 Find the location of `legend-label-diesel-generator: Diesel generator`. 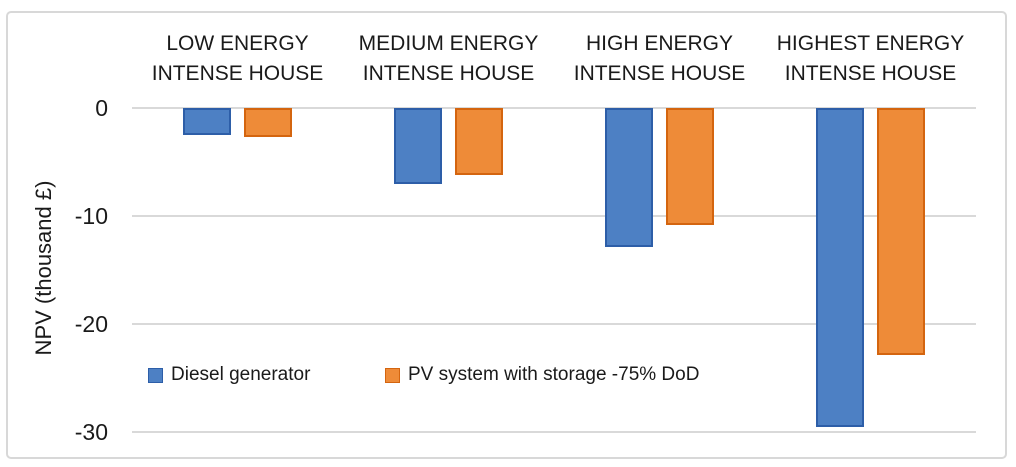

legend-label-diesel-generator: Diesel generator is located at coordinates (241, 374).